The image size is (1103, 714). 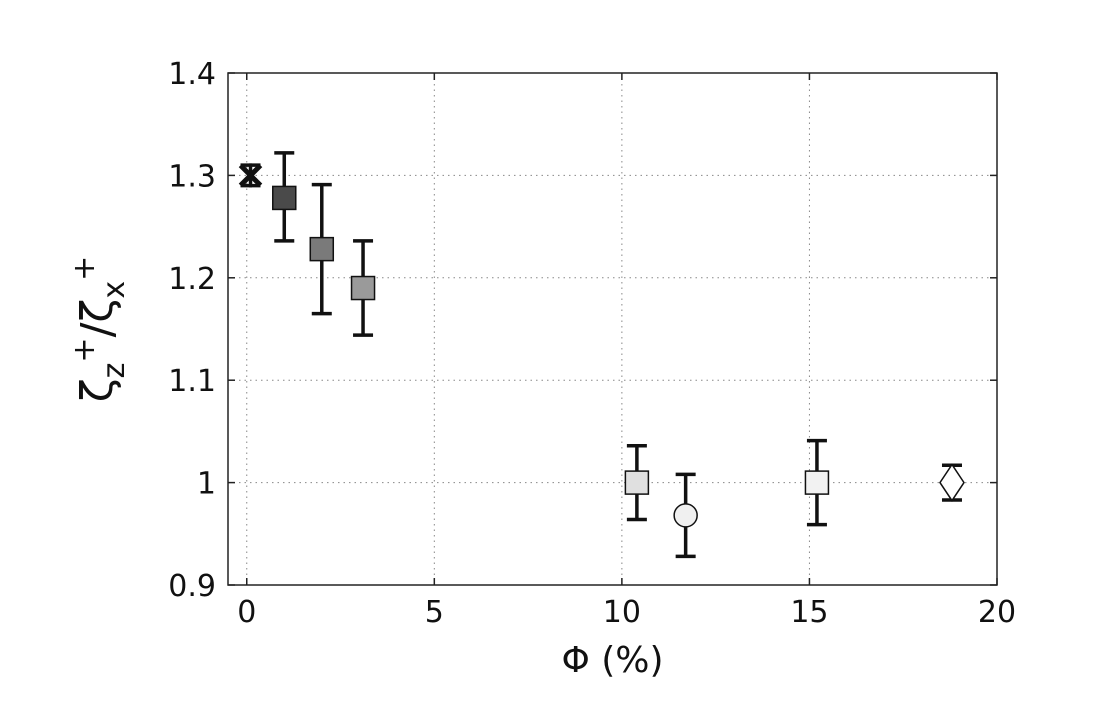 What do you see at coordinates (192, 279) in the screenshot?
I see `y-tick-label: 1.2` at bounding box center [192, 279].